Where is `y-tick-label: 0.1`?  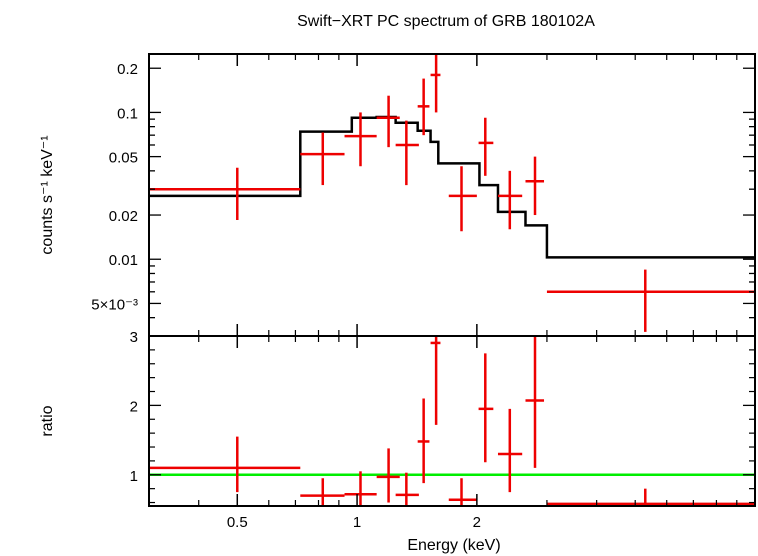 y-tick-label: 0.1 is located at coordinates (127, 113).